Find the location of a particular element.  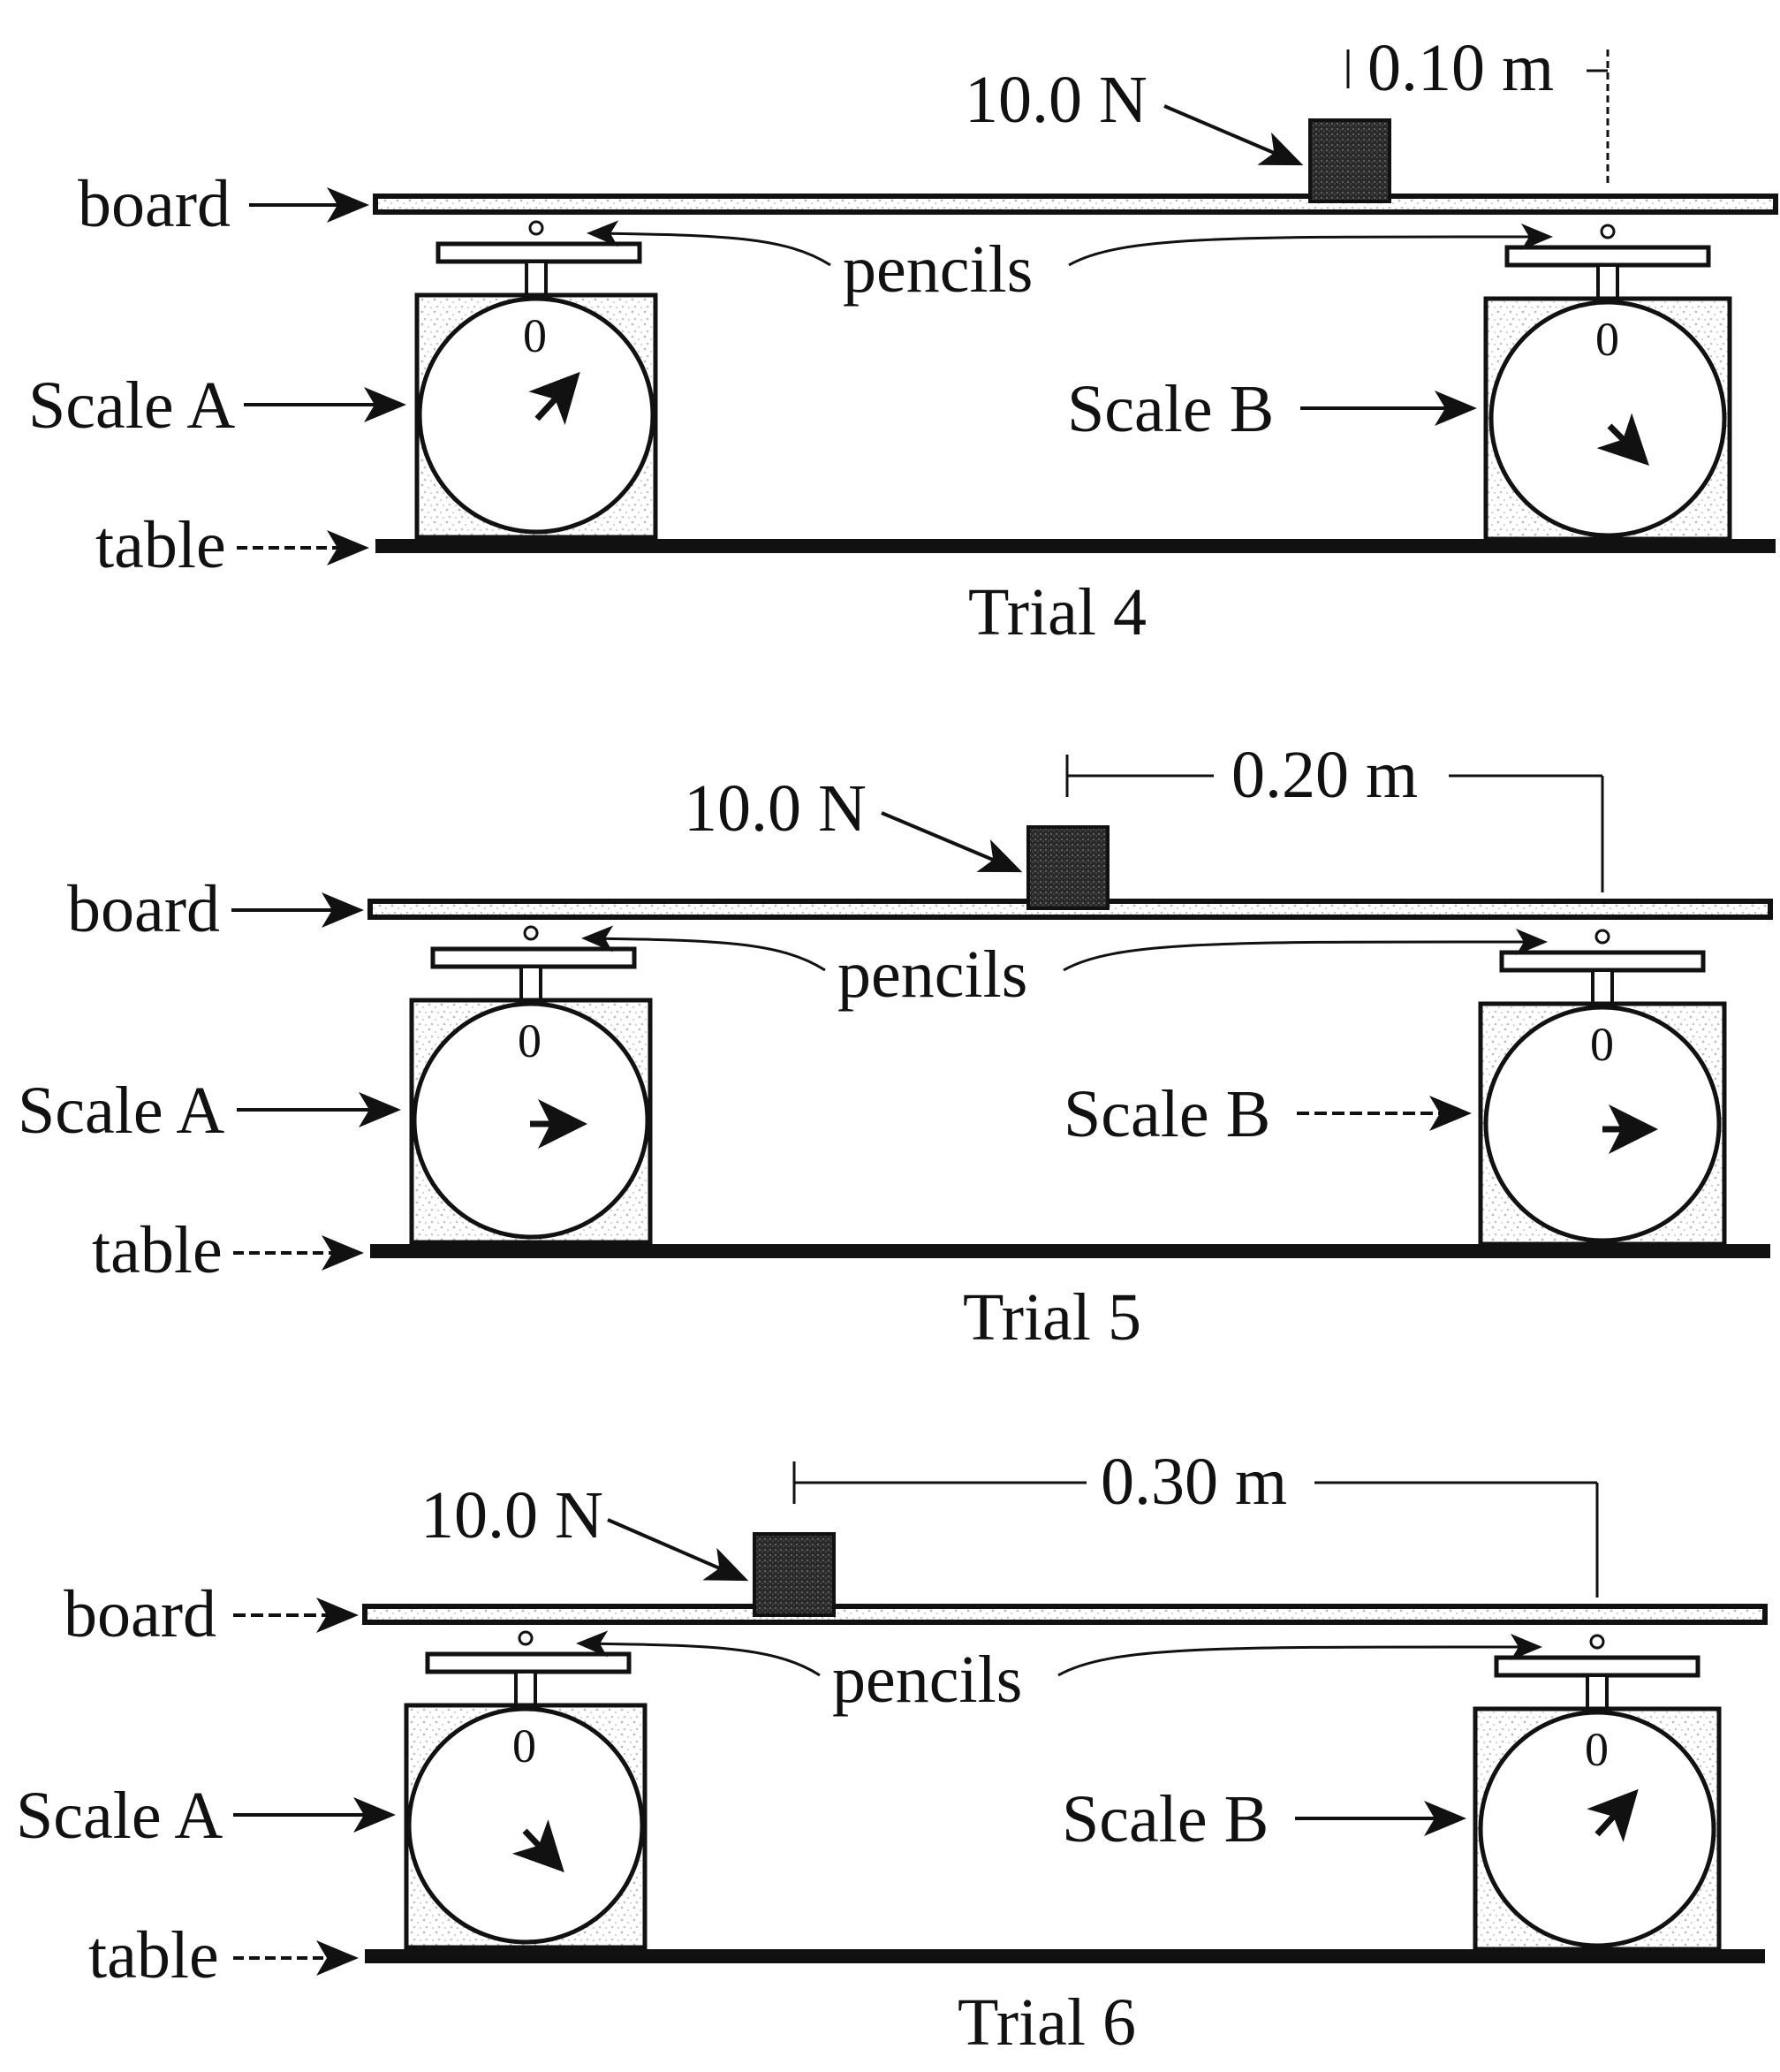

scale-a-dial is located at coordinates (531, 1121).